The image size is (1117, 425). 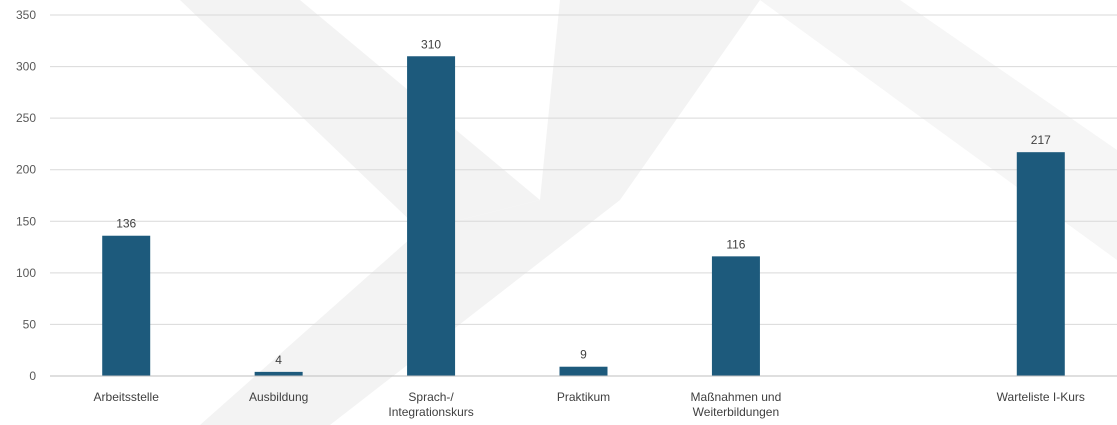 I want to click on category-label-line: Praktikum, so click(x=583, y=397).